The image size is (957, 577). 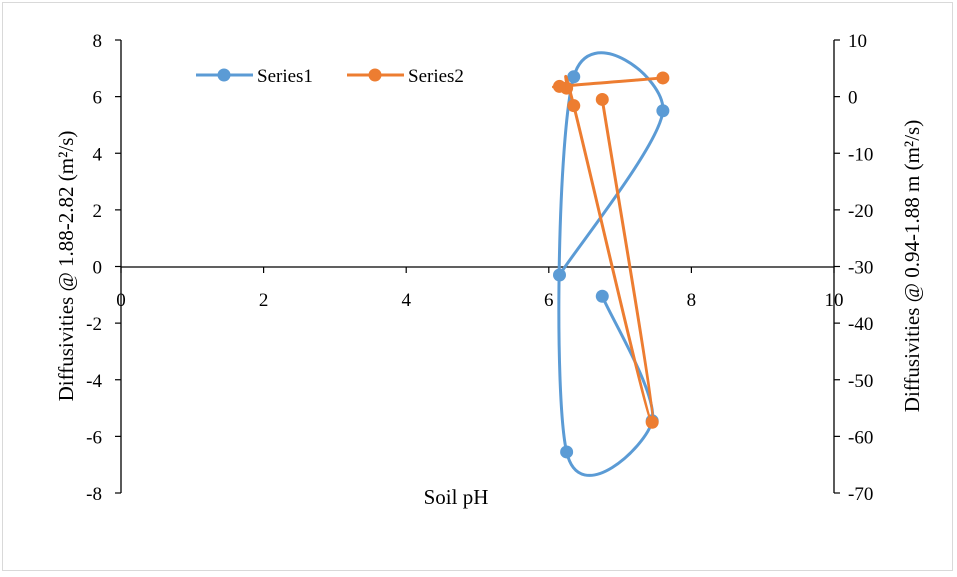 What do you see at coordinates (98, 154) in the screenshot?
I see `left-y-tick-label: 4` at bounding box center [98, 154].